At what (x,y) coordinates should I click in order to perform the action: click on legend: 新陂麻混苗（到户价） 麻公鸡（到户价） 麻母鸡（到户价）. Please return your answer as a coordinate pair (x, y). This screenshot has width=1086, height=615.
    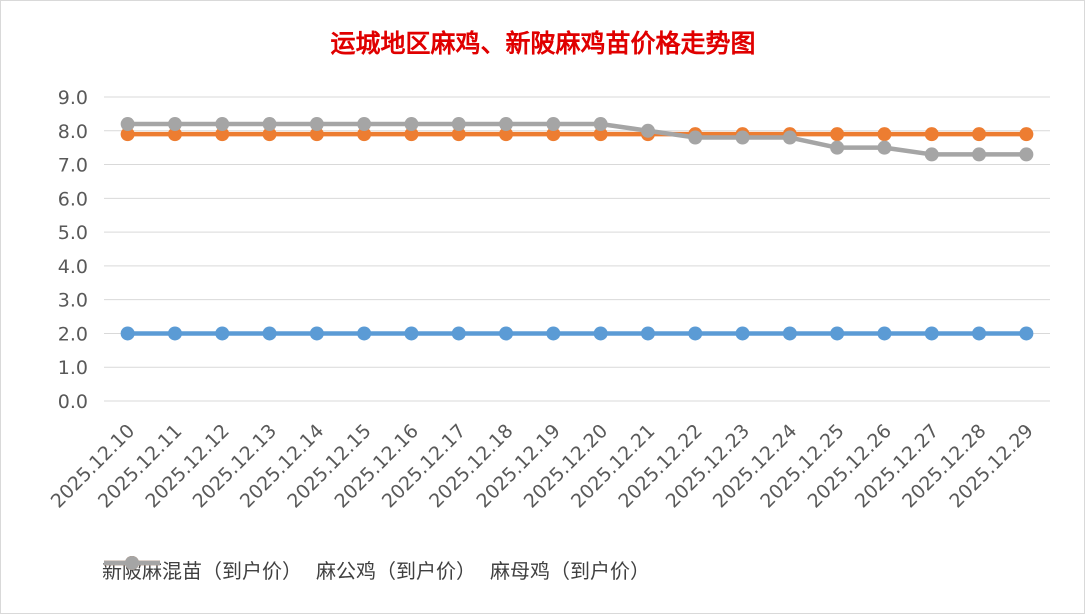
    Looking at the image, I should click on (383, 569).